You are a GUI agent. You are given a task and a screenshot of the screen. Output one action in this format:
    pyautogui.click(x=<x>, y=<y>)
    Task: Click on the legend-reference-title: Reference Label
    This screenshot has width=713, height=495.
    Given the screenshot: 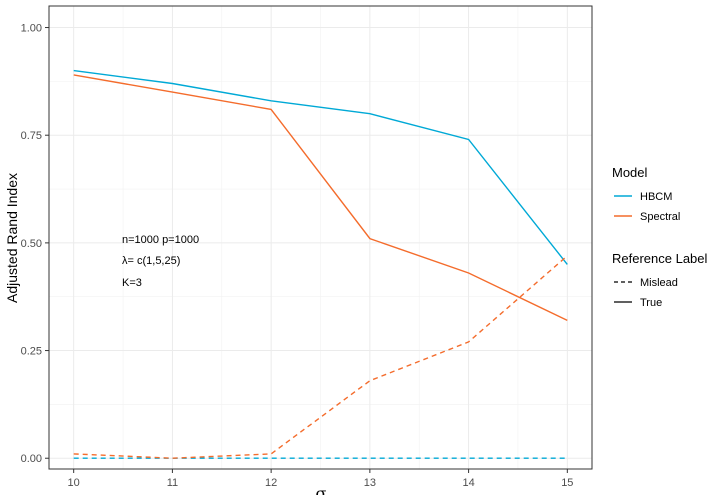 What is the action you would take?
    pyautogui.click(x=660, y=258)
    